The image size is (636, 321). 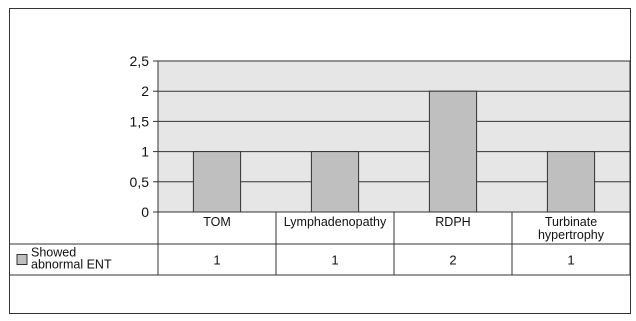 What do you see at coordinates (140, 121) in the screenshot?
I see `y-tick-label: 1,5` at bounding box center [140, 121].